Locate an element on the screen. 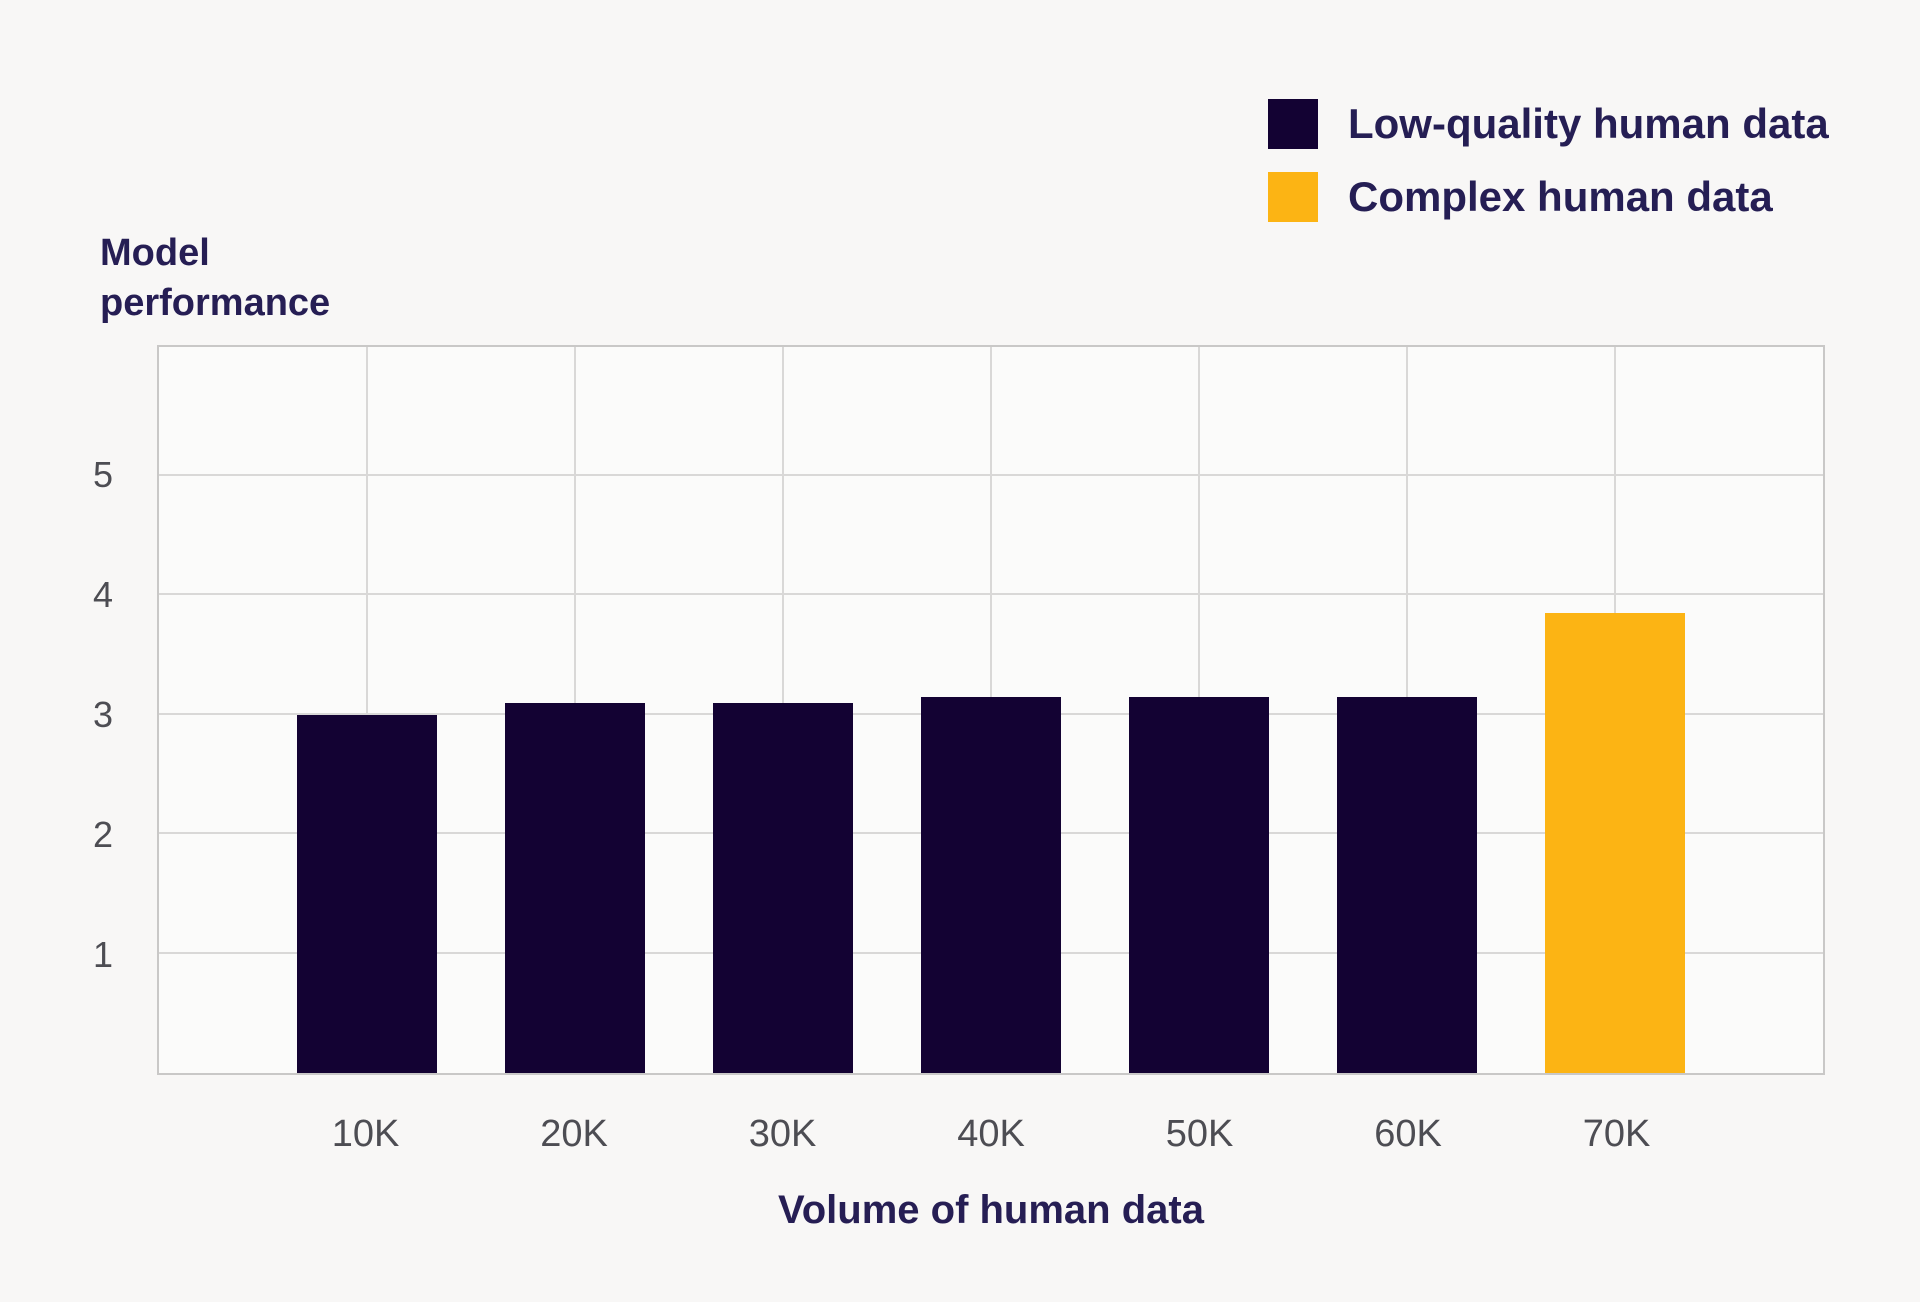 Image resolution: width=1920 pixels, height=1302 pixels. legend-item-complex: Complex human data is located at coordinates (1548, 197).